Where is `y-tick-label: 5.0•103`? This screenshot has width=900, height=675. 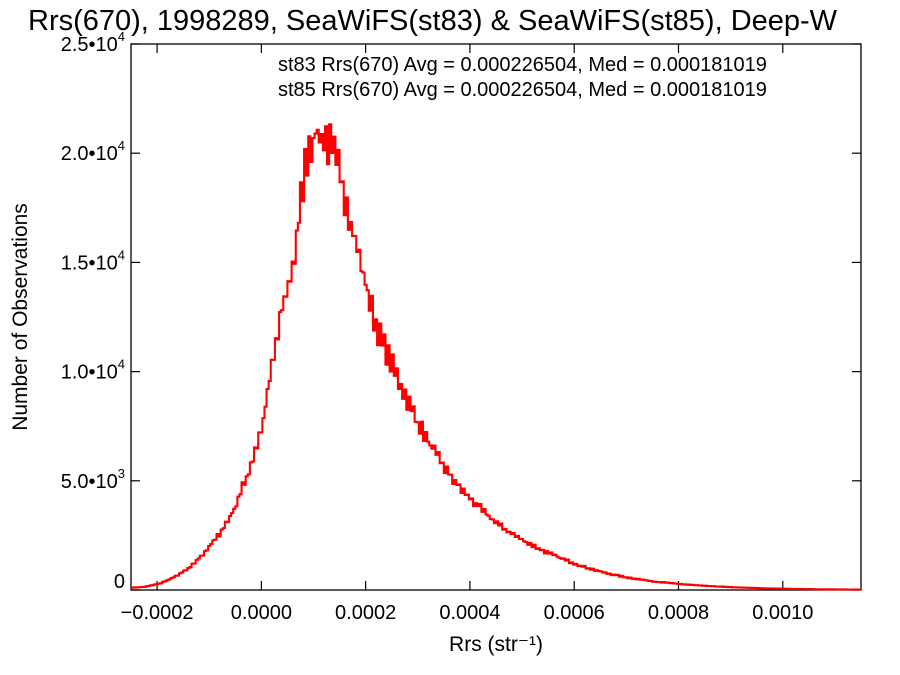
y-tick-label: 5.0•103 is located at coordinates (93, 479).